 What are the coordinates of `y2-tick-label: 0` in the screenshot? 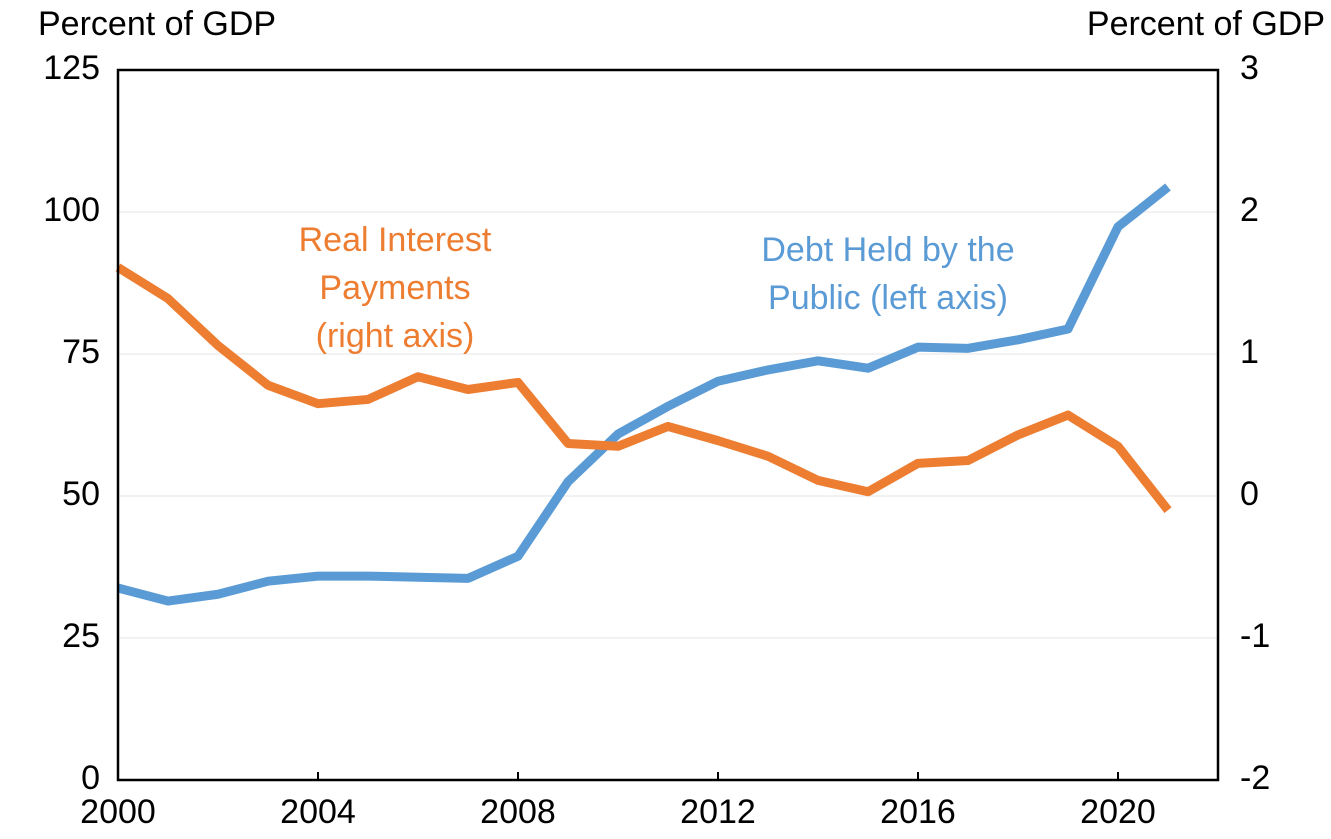 It's located at (1249, 494).